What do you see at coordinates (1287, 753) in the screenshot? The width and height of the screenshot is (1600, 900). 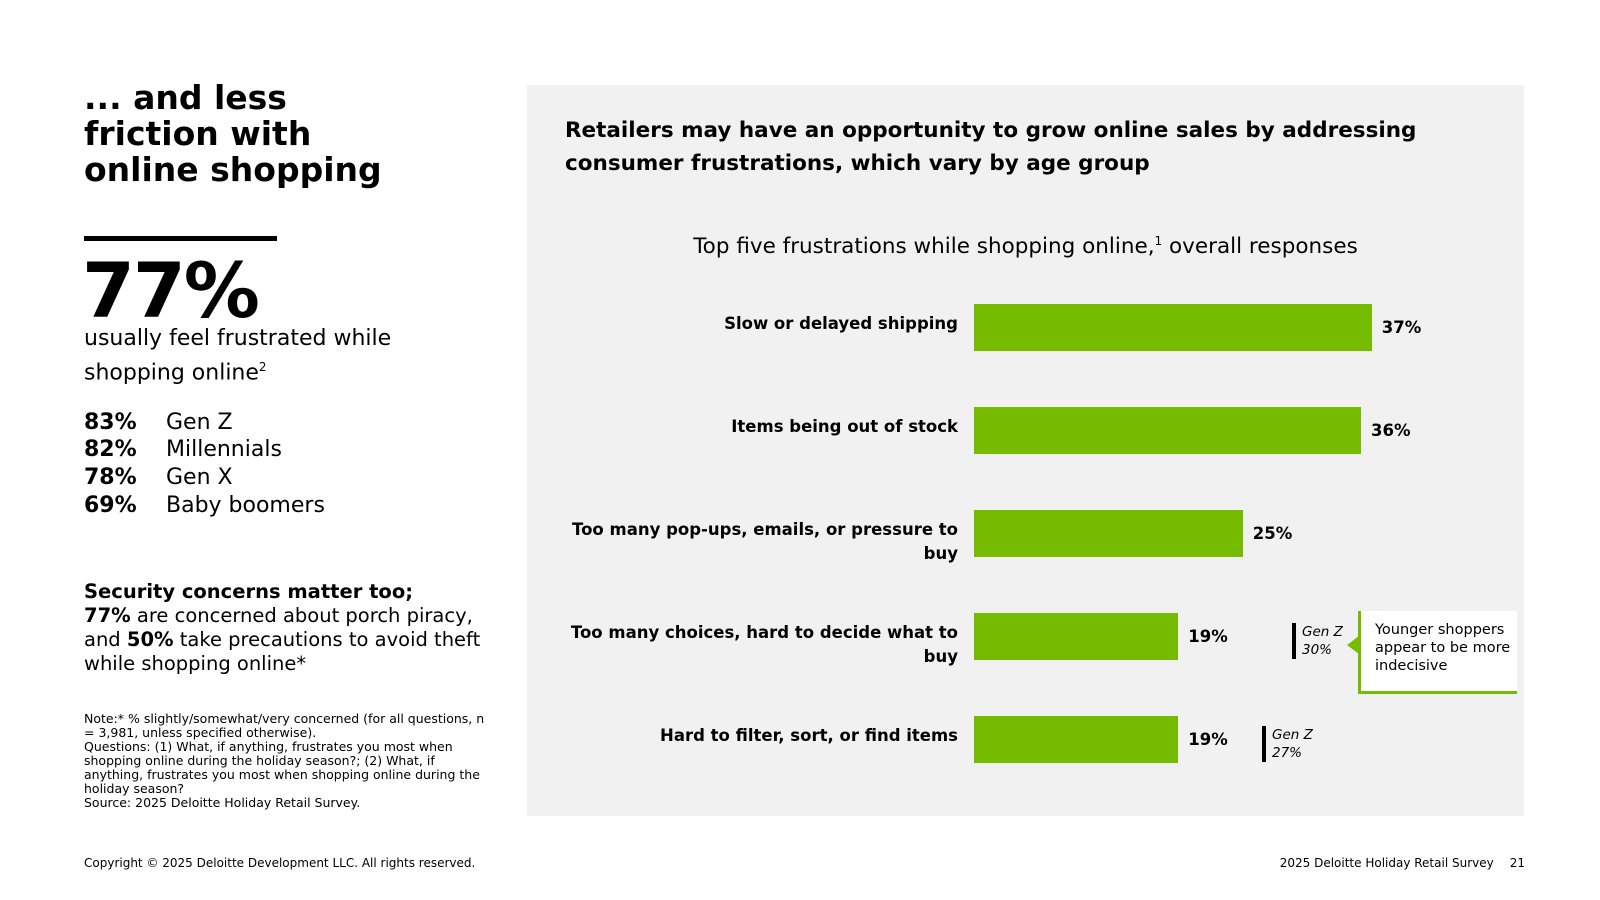 I see `annotation-value: 27%` at bounding box center [1287, 753].